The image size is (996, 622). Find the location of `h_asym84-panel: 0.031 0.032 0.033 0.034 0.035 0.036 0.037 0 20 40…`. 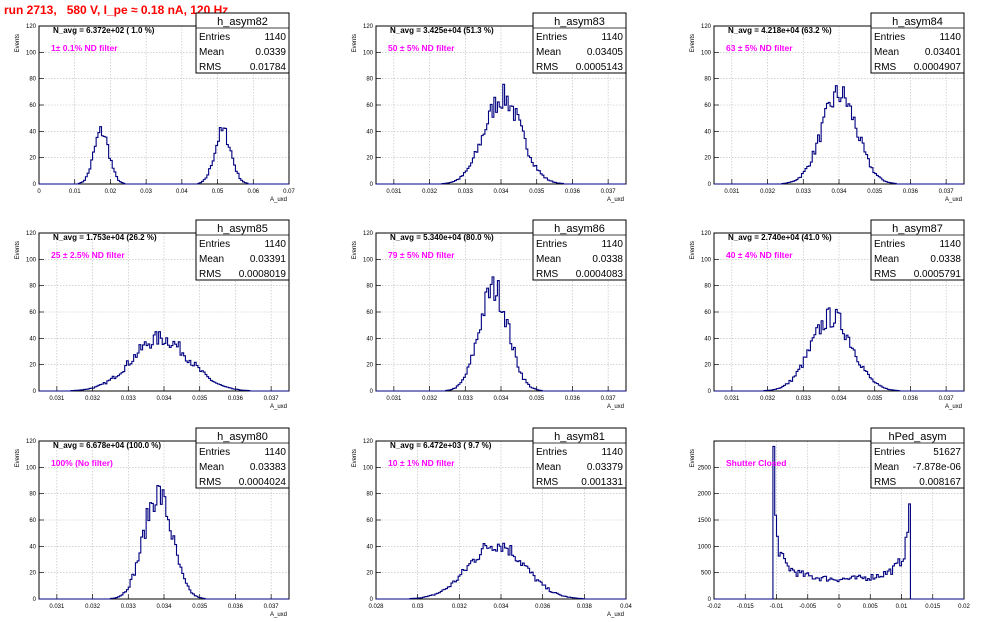

h_asym84-panel: 0.031 0.032 0.033 0.034 0.035 0.036 0.037 0 20 40… is located at coordinates (827, 107).